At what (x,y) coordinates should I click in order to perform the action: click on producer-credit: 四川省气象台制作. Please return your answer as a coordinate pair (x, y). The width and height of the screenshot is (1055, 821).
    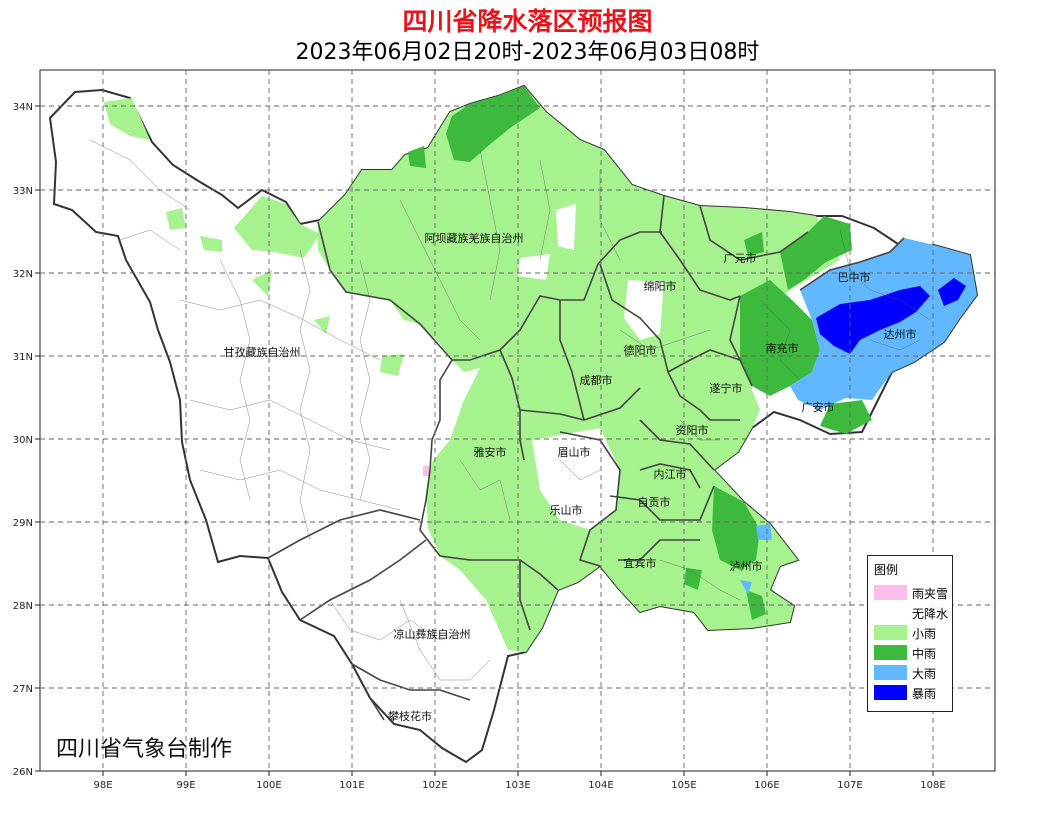
    Looking at the image, I should click on (144, 749).